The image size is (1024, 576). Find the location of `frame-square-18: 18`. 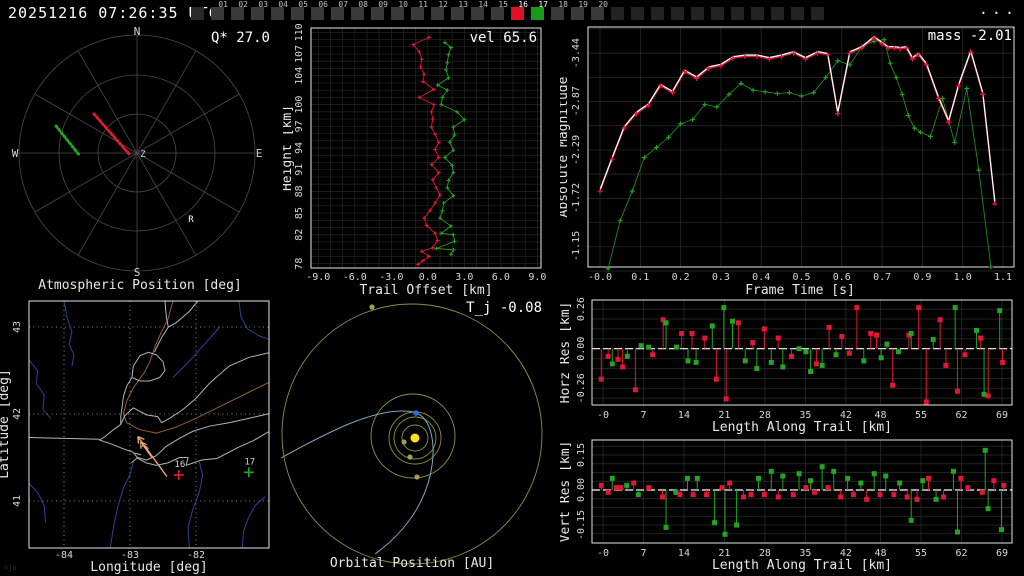

frame-square-18: 18 is located at coordinates (559, 10).